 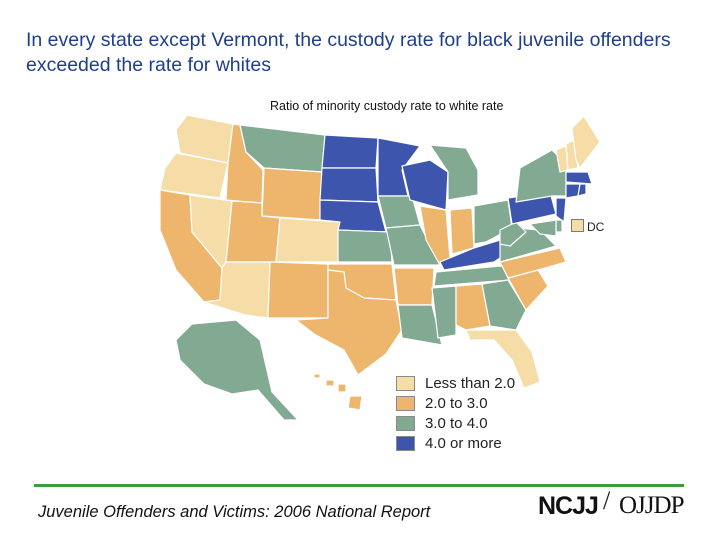 I want to click on state-al, so click(x=473, y=307).